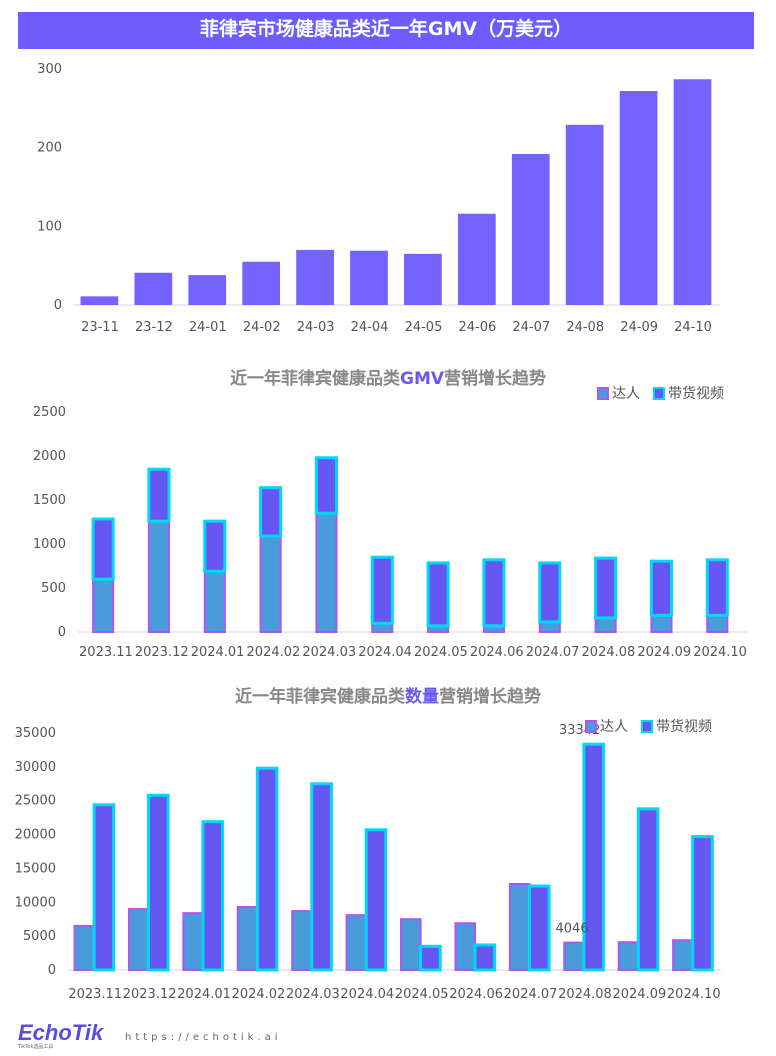 The height and width of the screenshot is (1056, 776). I want to click on y-tick-label: 20000, so click(35, 835).